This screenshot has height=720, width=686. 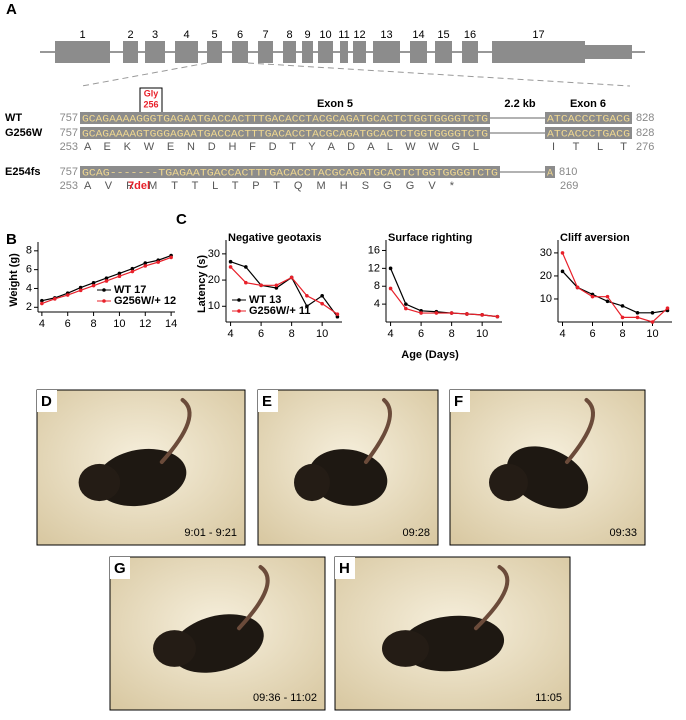 What do you see at coordinates (519, 104) in the screenshot?
I see `gap-label: 2.2 kb` at bounding box center [519, 104].